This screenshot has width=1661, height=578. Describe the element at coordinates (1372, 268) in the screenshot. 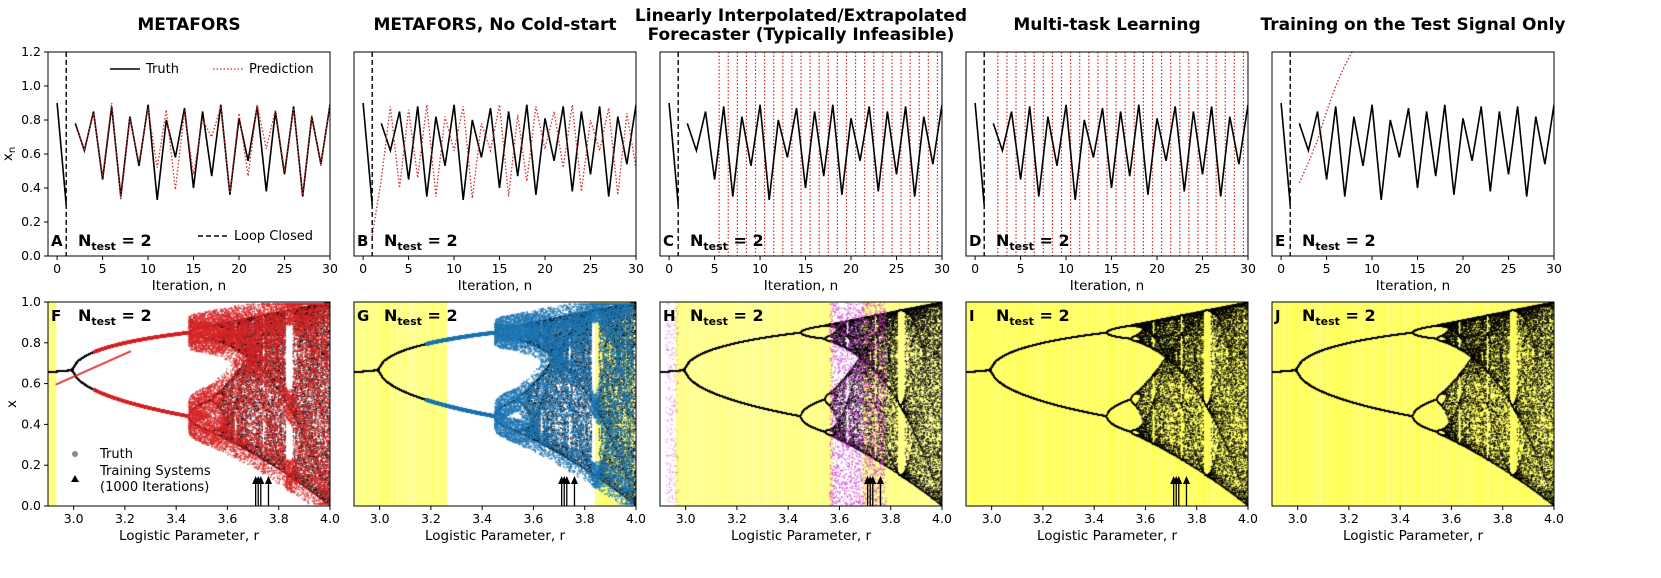

I see `panel-E-xtick-label: 10` at that location.